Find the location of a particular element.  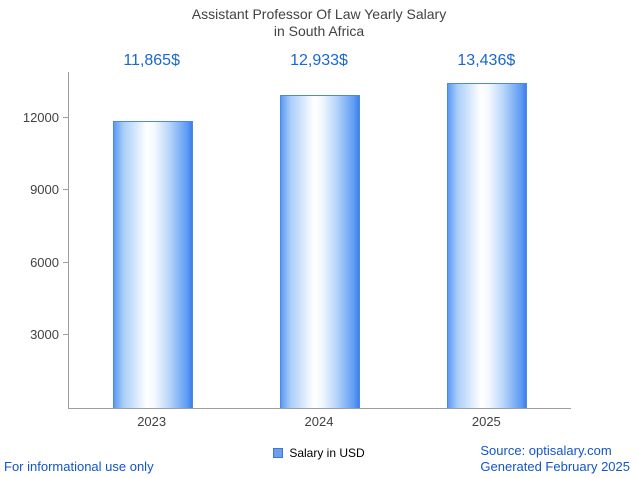

legend-swatch-icon is located at coordinates (278, 453).